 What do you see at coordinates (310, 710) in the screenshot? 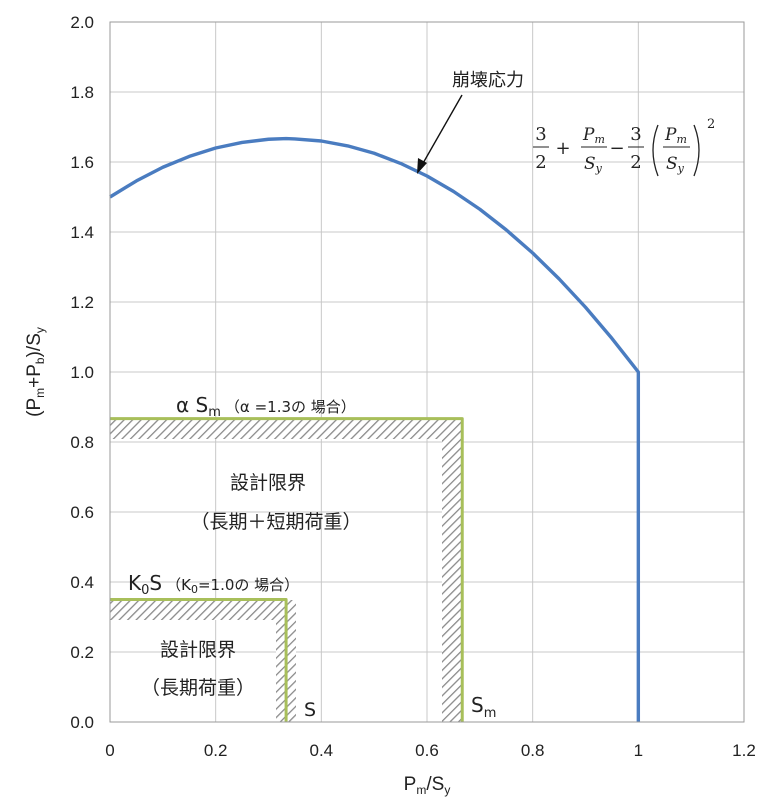
I see `s-limit-label: S` at bounding box center [310, 710].